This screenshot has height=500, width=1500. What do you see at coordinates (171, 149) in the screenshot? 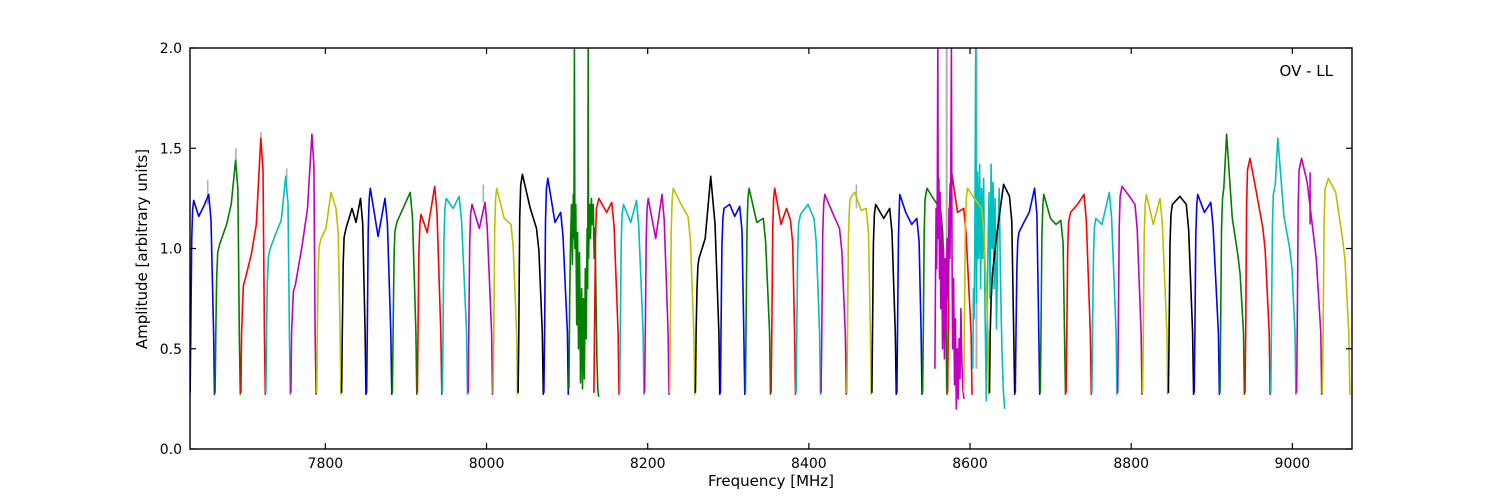
I see `y-tick-label: 1.5` at bounding box center [171, 149].